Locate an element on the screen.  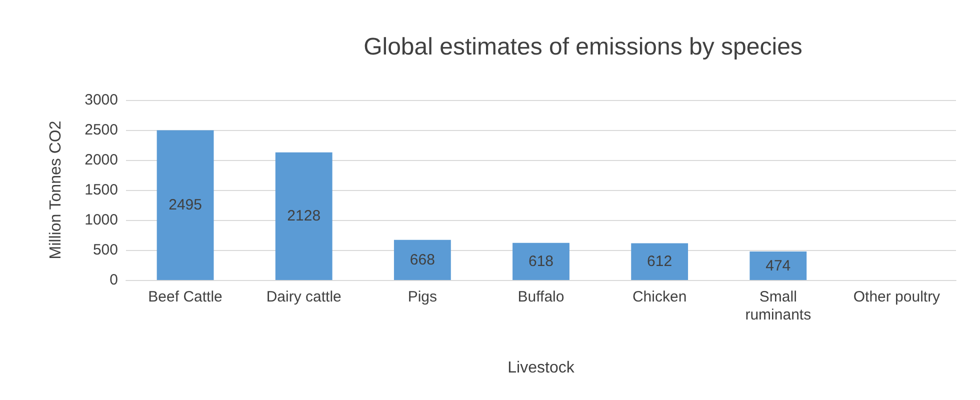
data-label: 668 is located at coordinates (422, 259).